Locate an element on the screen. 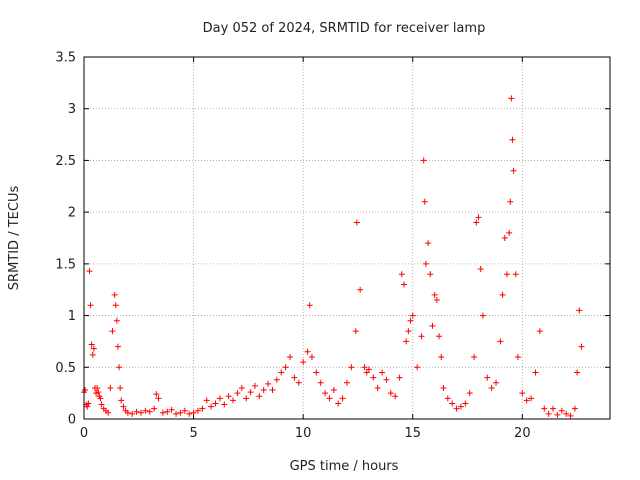  y-tick-label: 0 is located at coordinates (72, 420).